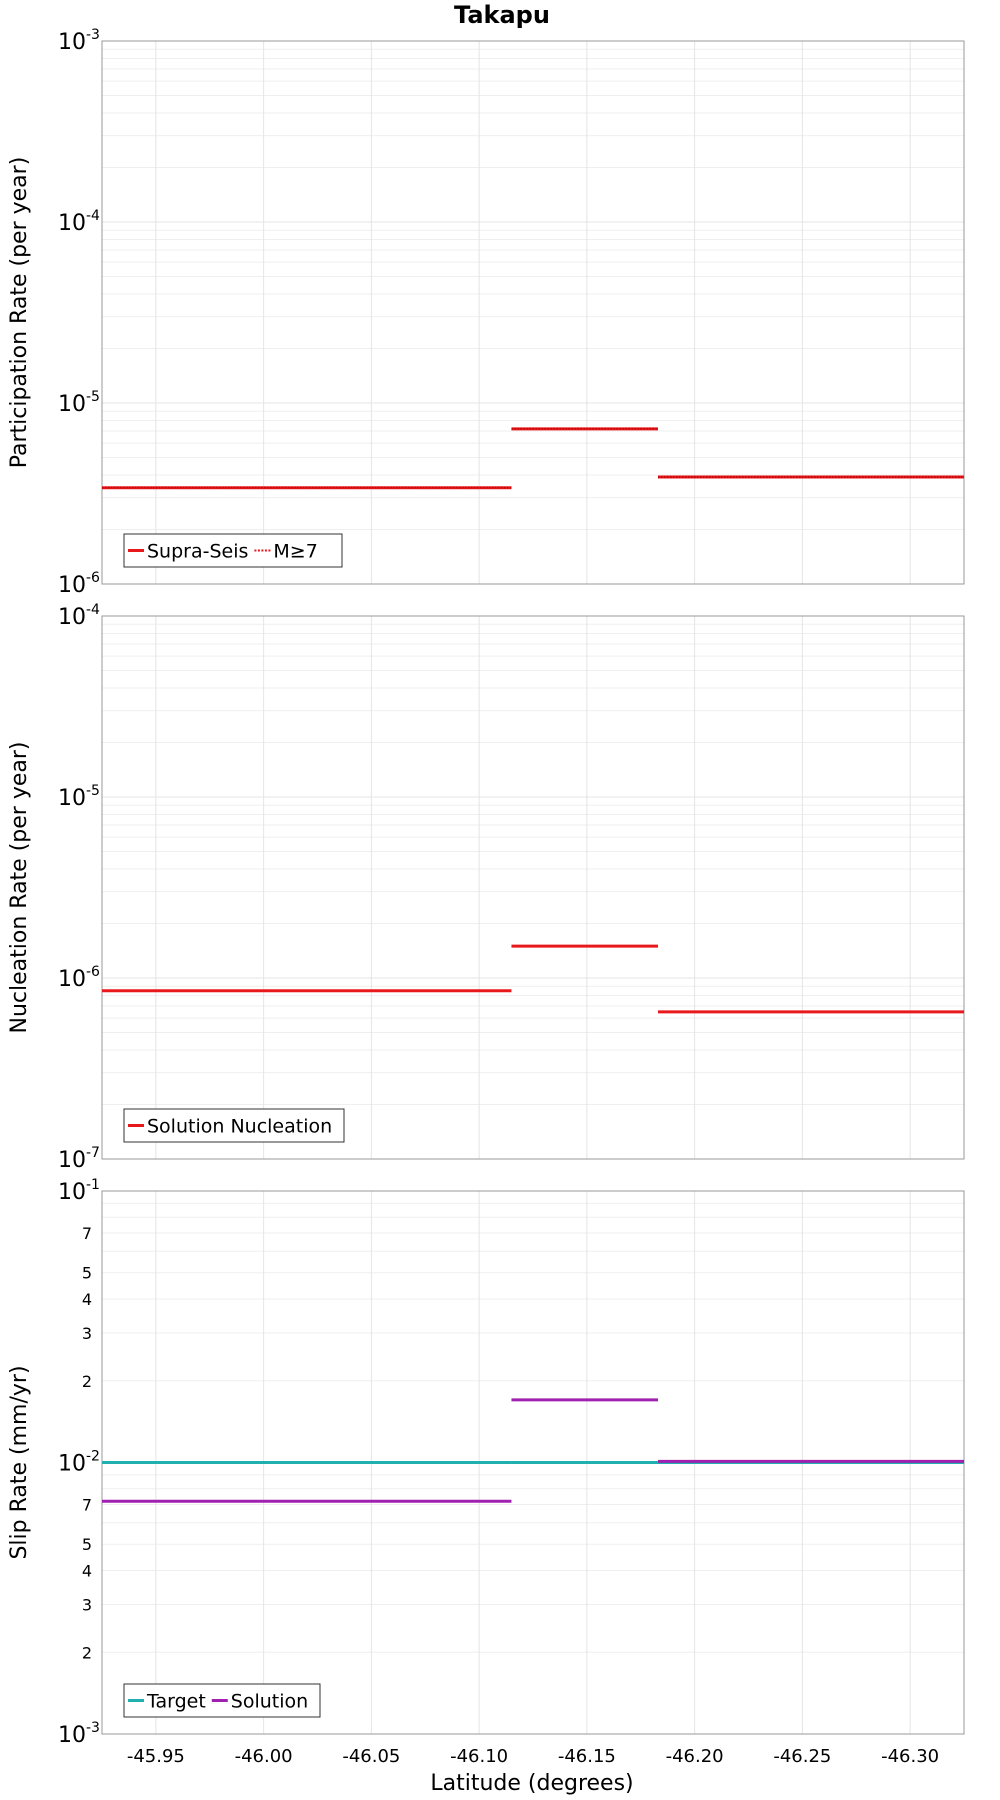 This screenshot has height=1800, width=1000. What do you see at coordinates (531, 1783) in the screenshot?
I see `x-axis-label: Latitude (degrees)` at bounding box center [531, 1783].